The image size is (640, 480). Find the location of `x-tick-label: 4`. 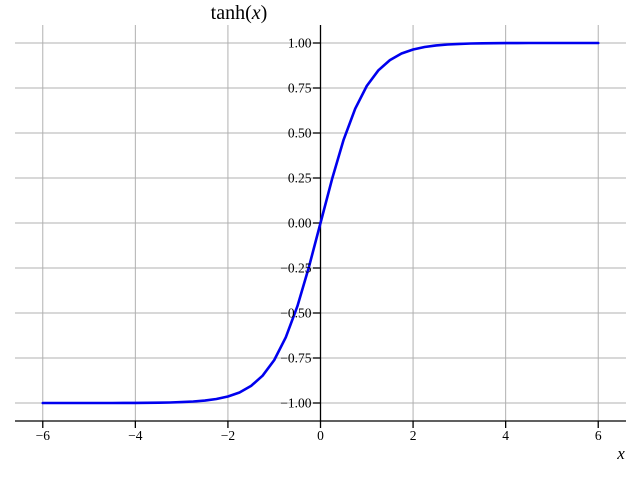

x-tick-label: 4 is located at coordinates (505, 435).